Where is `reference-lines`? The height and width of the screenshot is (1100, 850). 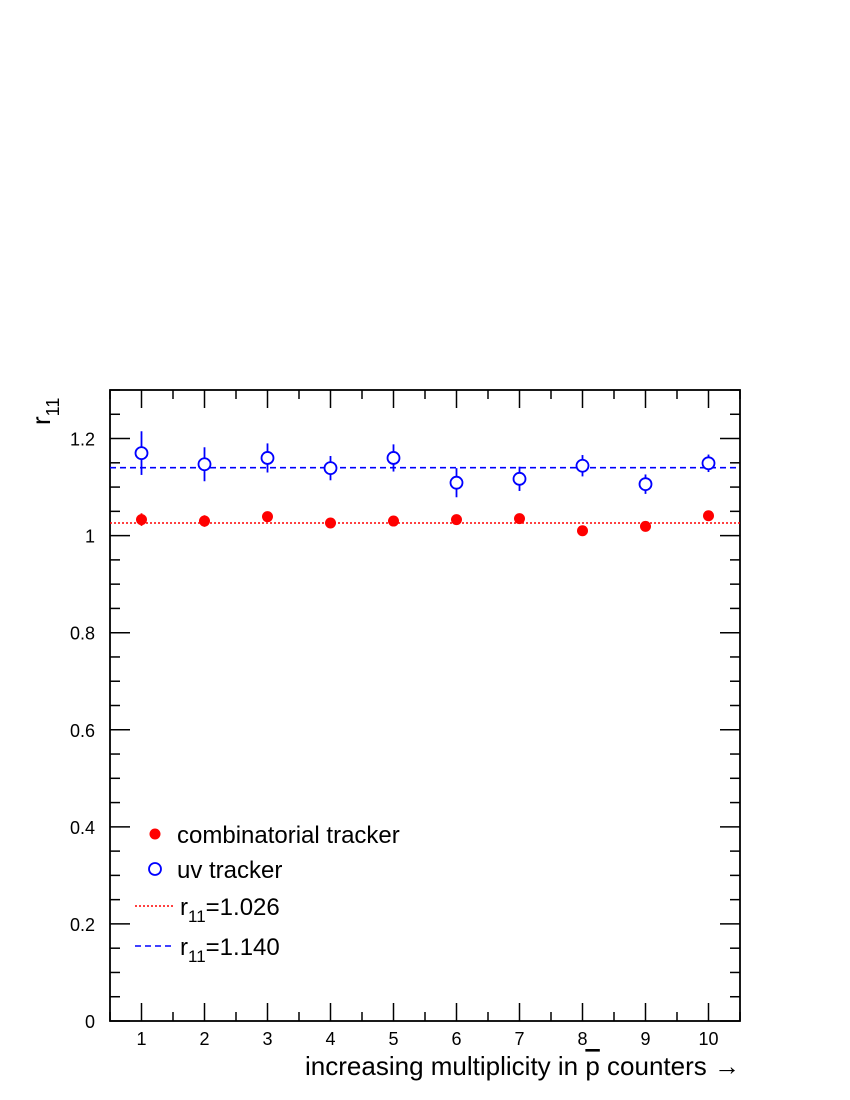 reference-lines is located at coordinates (425, 495).